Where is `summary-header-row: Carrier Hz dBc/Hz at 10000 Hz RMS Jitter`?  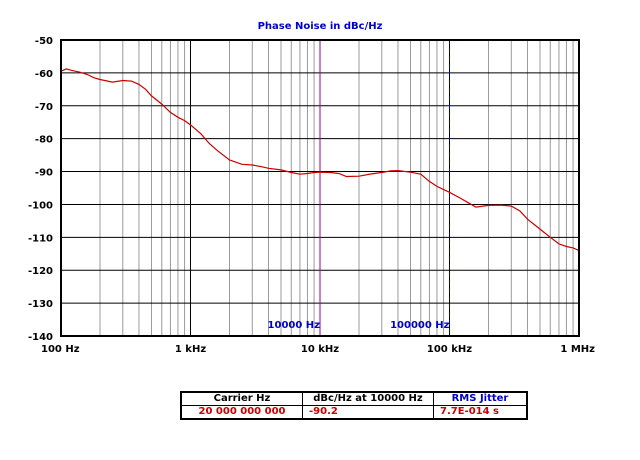 summary-header-row: Carrier Hz dBc/Hz at 10000 Hz RMS Jitter is located at coordinates (354, 398).